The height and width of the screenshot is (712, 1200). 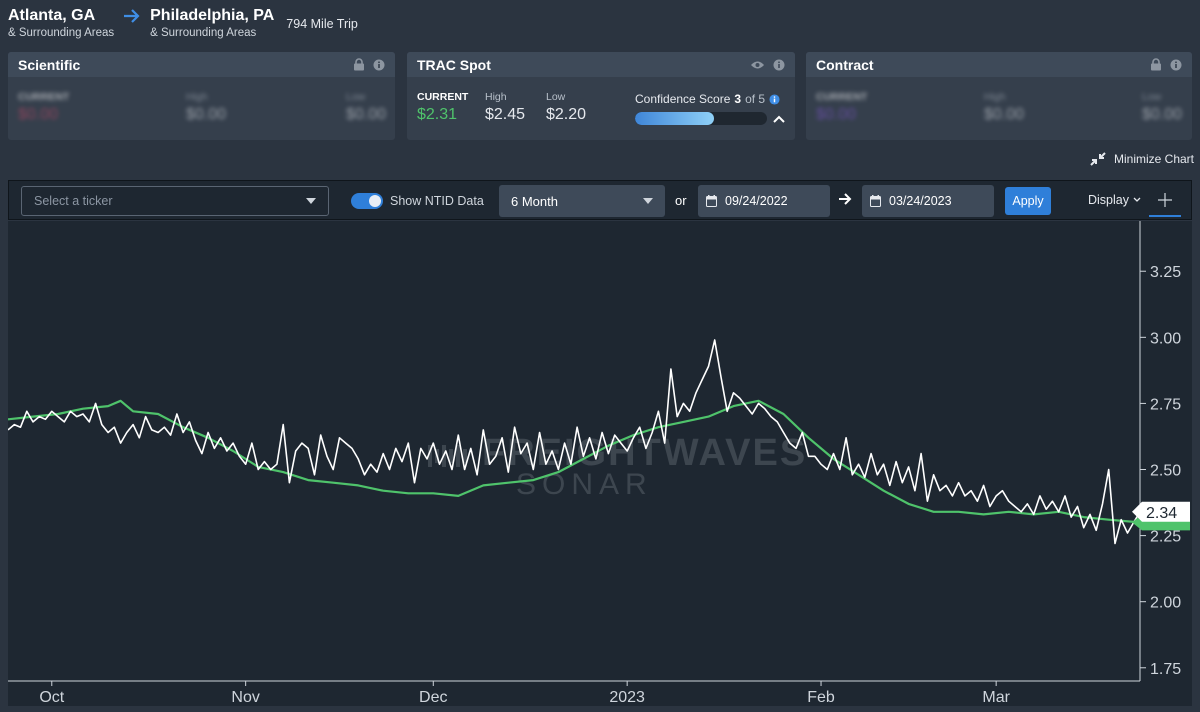 I want to click on contract-card-body: CURRENT $0.00 High $0.00 Low $0.00, so click(x=999, y=108).